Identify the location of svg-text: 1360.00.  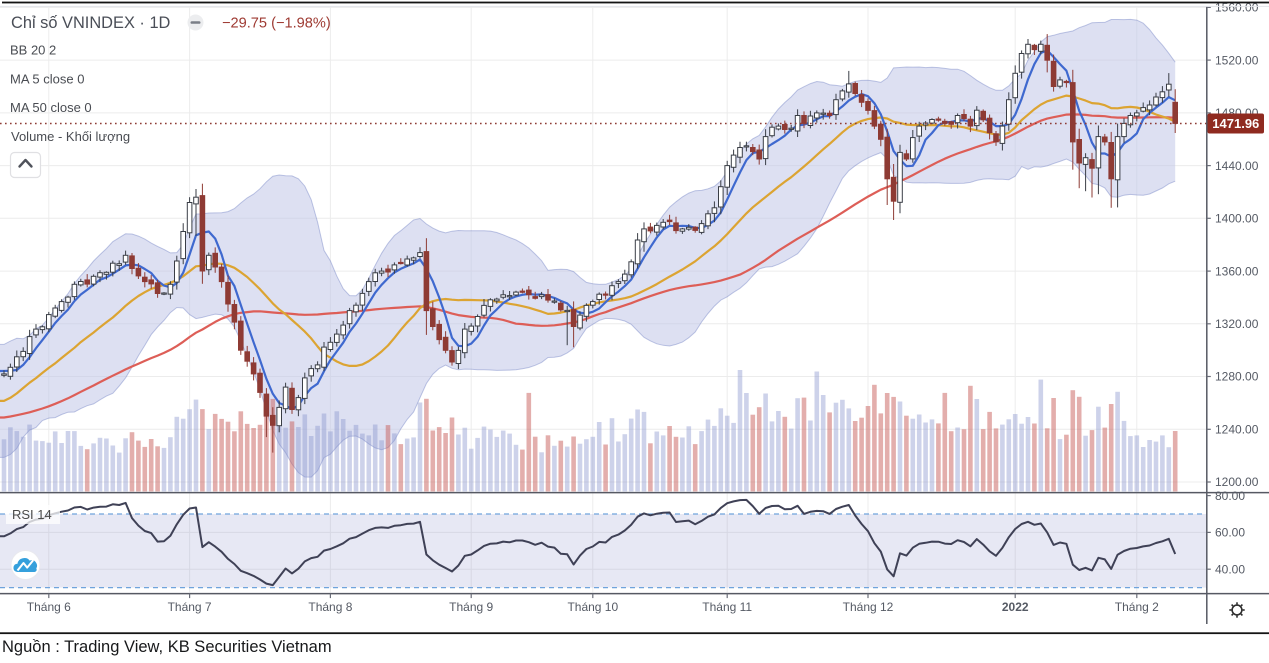
(1237, 271).